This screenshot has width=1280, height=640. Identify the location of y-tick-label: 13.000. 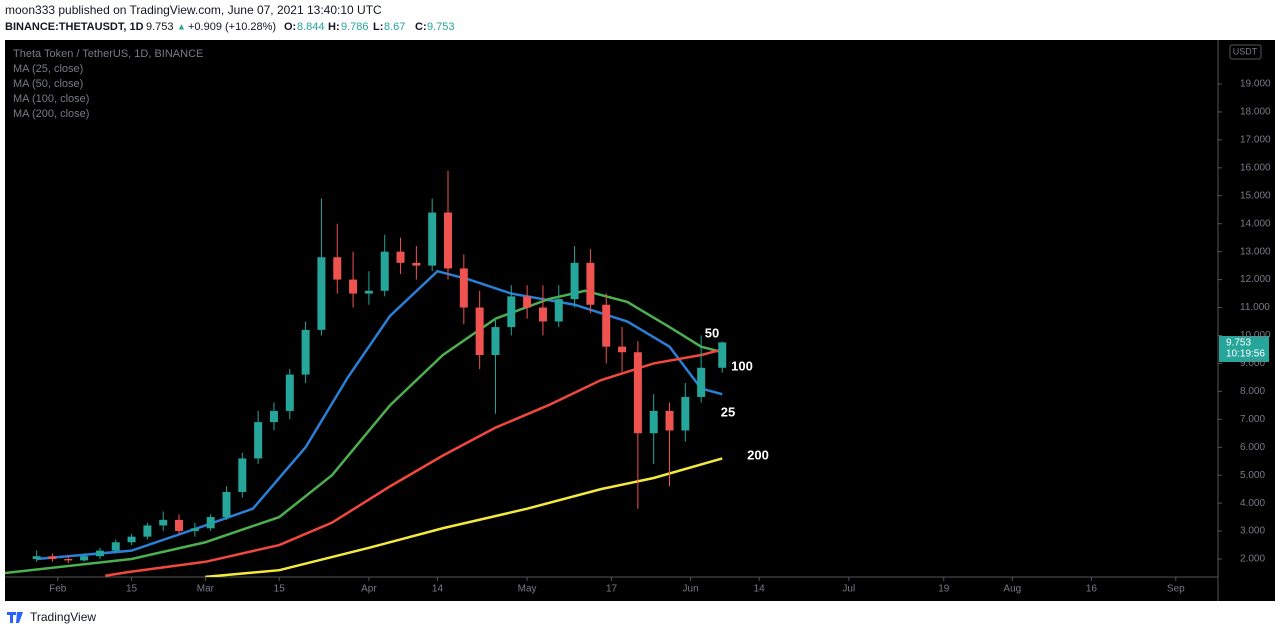
(1255, 251).